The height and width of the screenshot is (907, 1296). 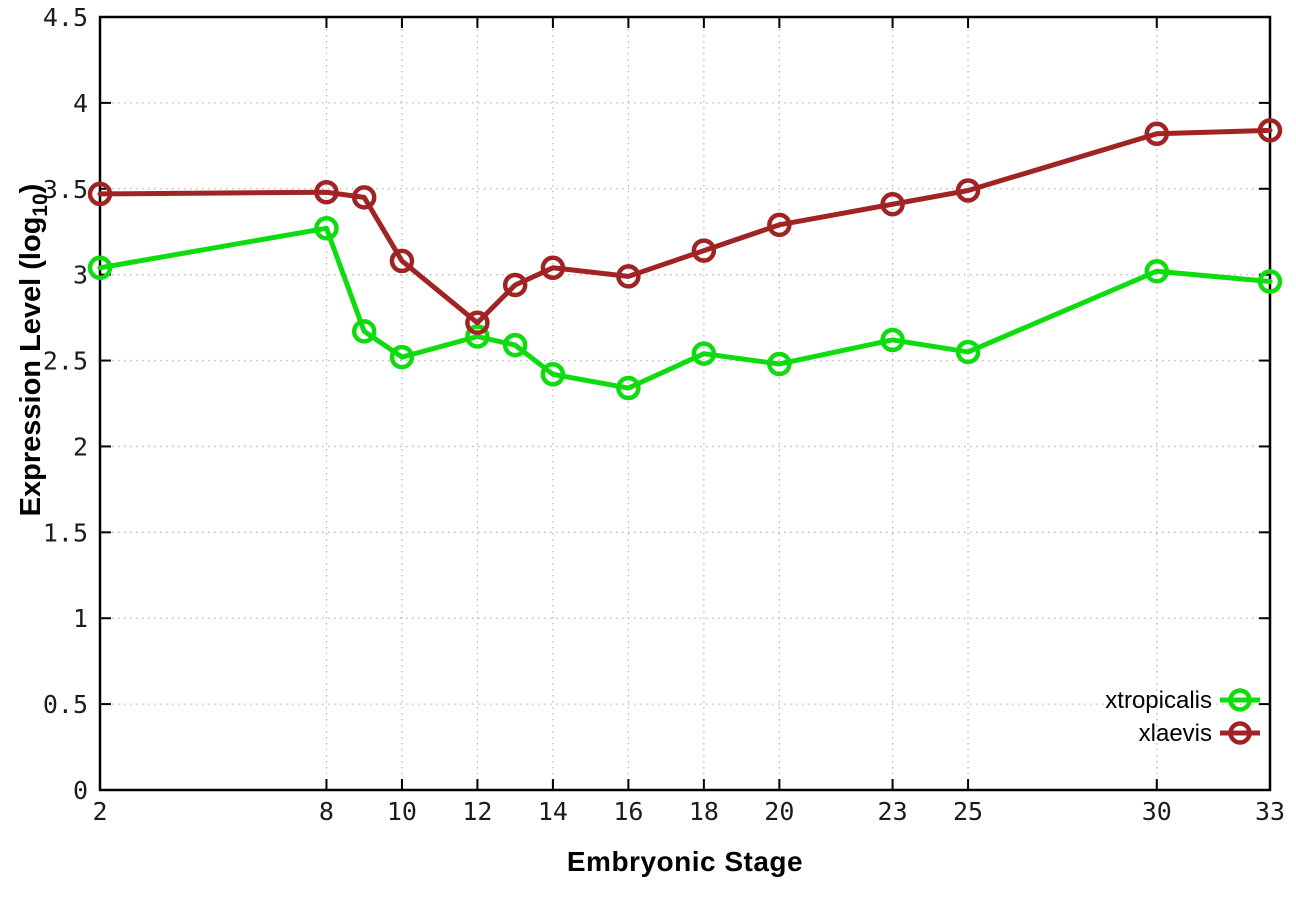 What do you see at coordinates (1240, 700) in the screenshot?
I see `legend-marker-xtropicalis` at bounding box center [1240, 700].